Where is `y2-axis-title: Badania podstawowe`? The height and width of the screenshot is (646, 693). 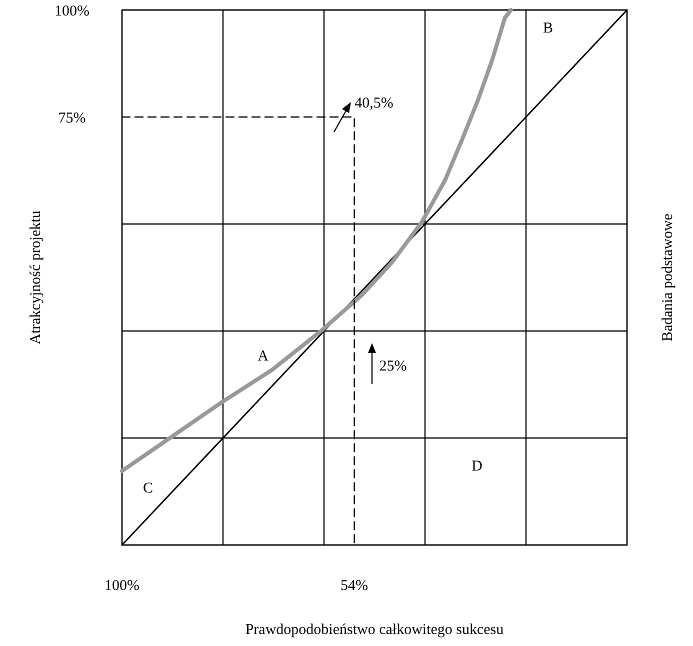
y2-axis-title: Badania podstawowe is located at coordinates (668, 277).